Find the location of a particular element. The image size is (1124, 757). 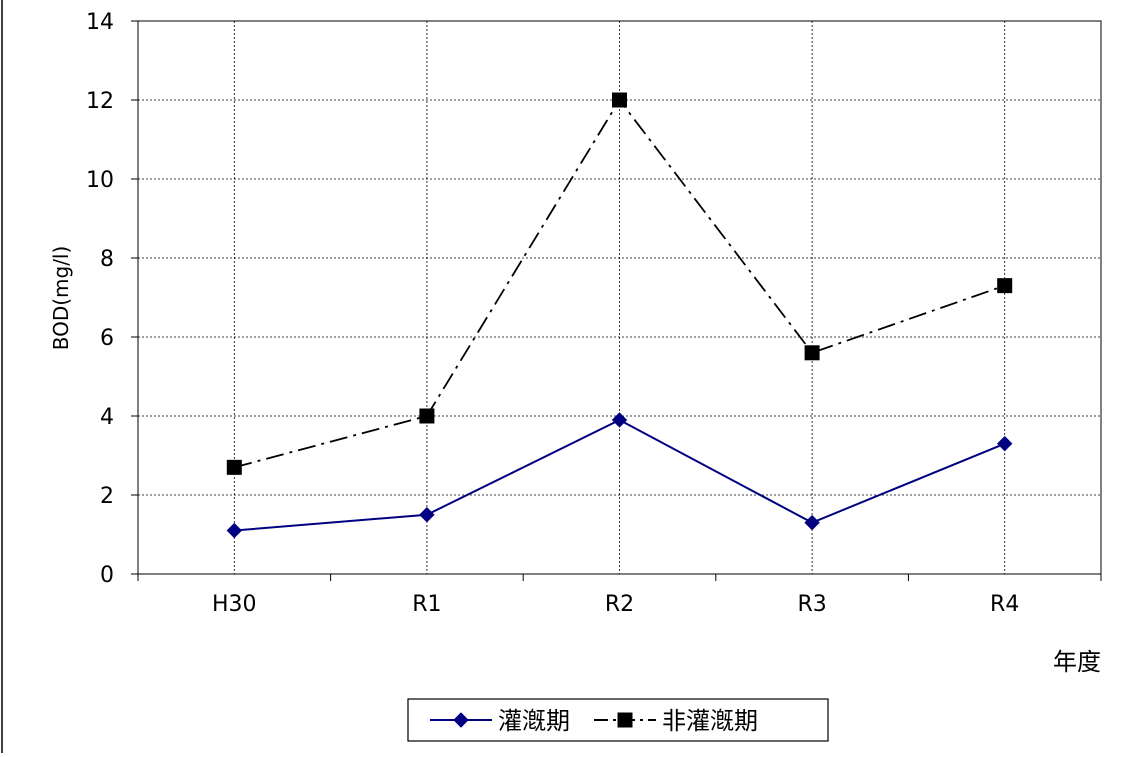

legend-label: 非灌漑期 is located at coordinates (710, 721).